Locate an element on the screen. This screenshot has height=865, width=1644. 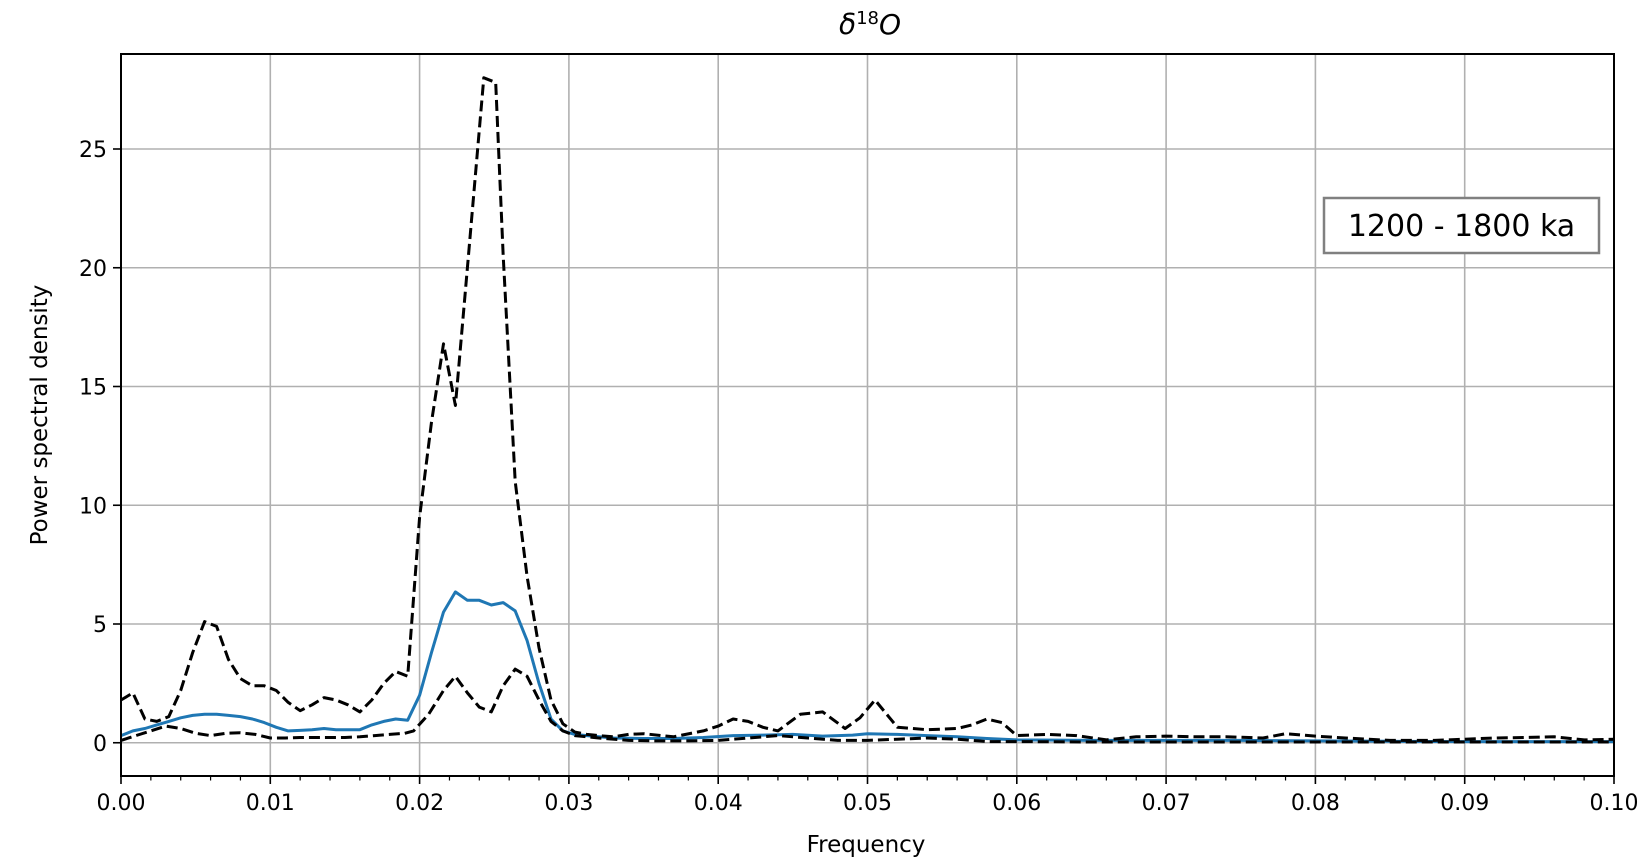
title-base: δ is located at coordinates (847, 24).